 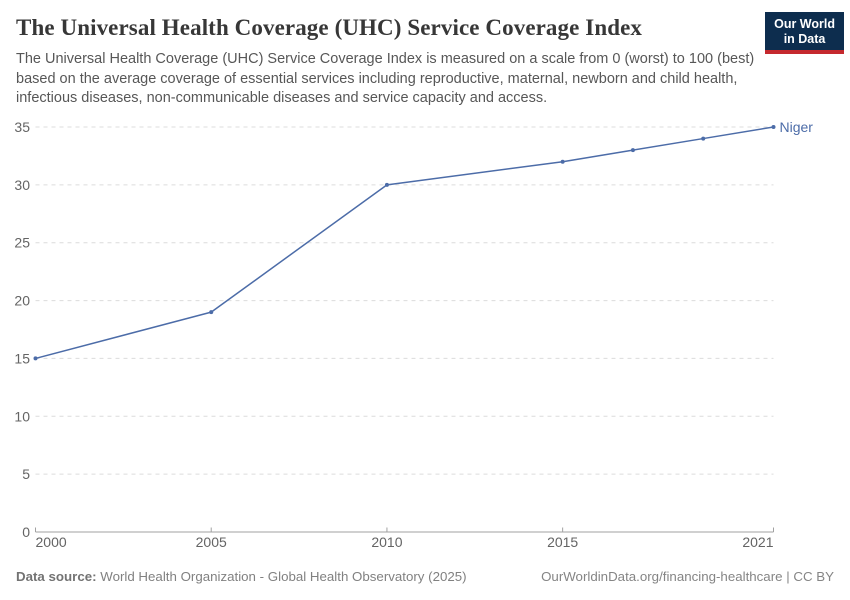 I want to click on x-axis-label: 2021, so click(x=757, y=542).